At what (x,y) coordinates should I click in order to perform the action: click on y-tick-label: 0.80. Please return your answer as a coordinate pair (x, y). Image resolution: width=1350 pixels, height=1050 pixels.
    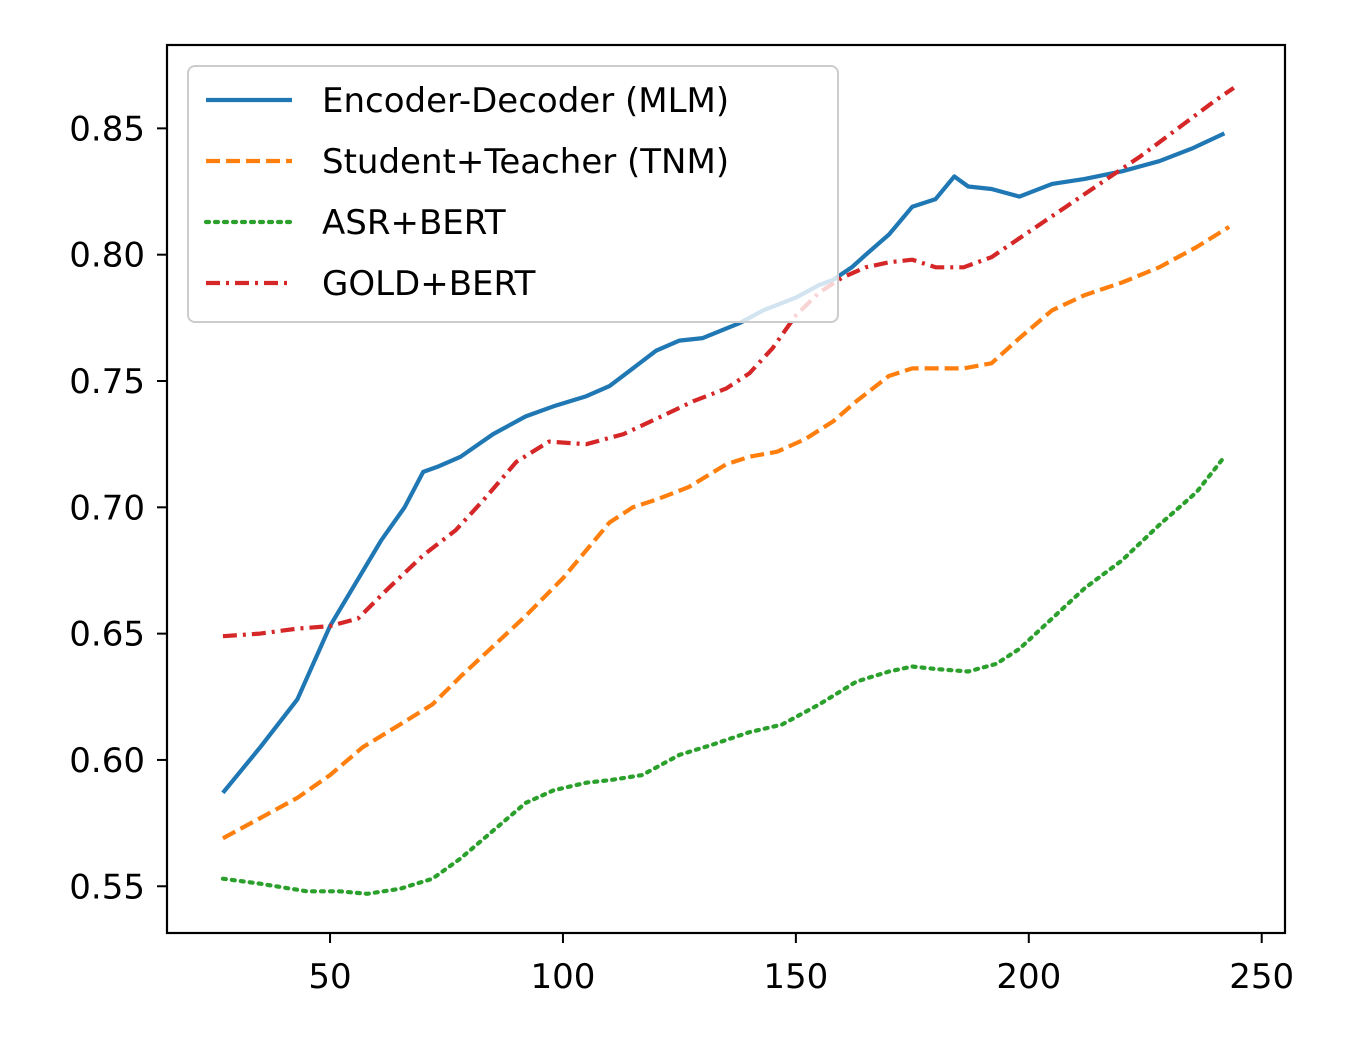
    Looking at the image, I should click on (107, 256).